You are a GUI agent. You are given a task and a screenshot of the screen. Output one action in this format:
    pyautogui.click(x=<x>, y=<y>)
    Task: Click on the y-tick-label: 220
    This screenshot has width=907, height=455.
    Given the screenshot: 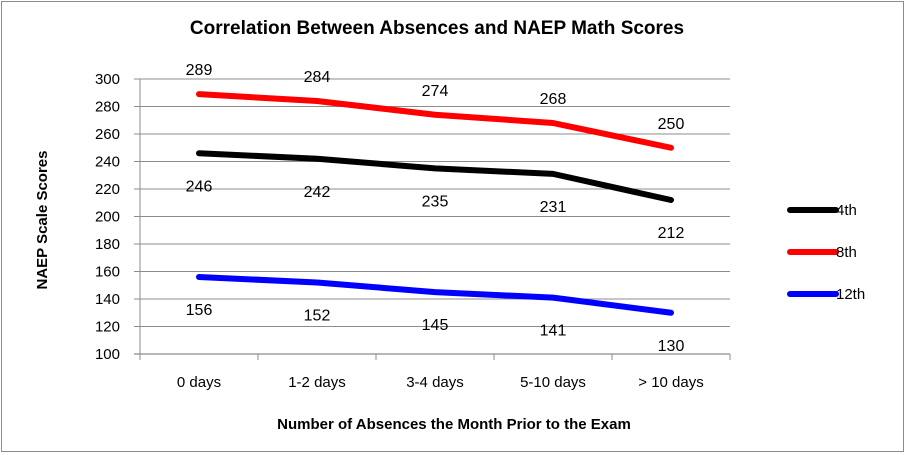 What is the action you would take?
    pyautogui.click(x=107, y=189)
    